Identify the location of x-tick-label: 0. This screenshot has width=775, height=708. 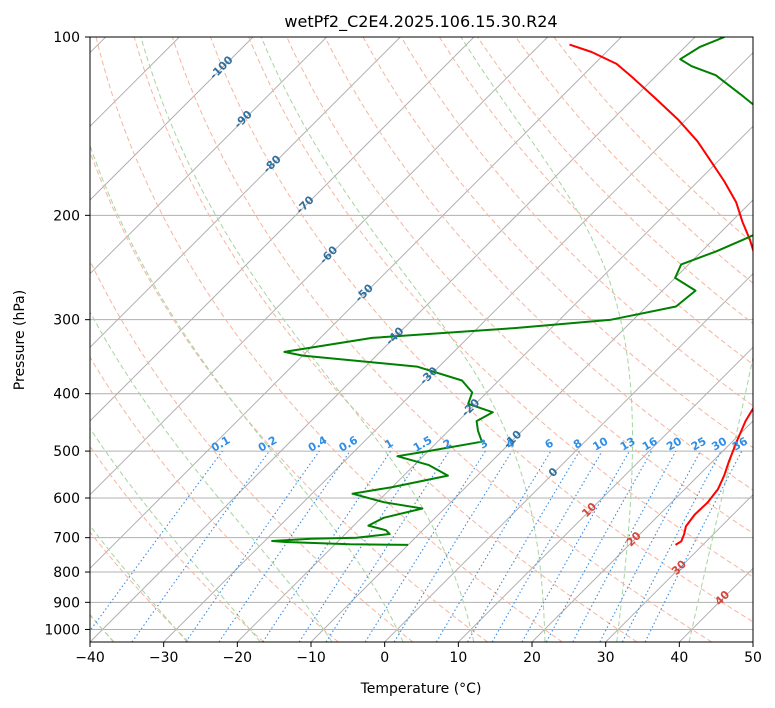
(384, 658).